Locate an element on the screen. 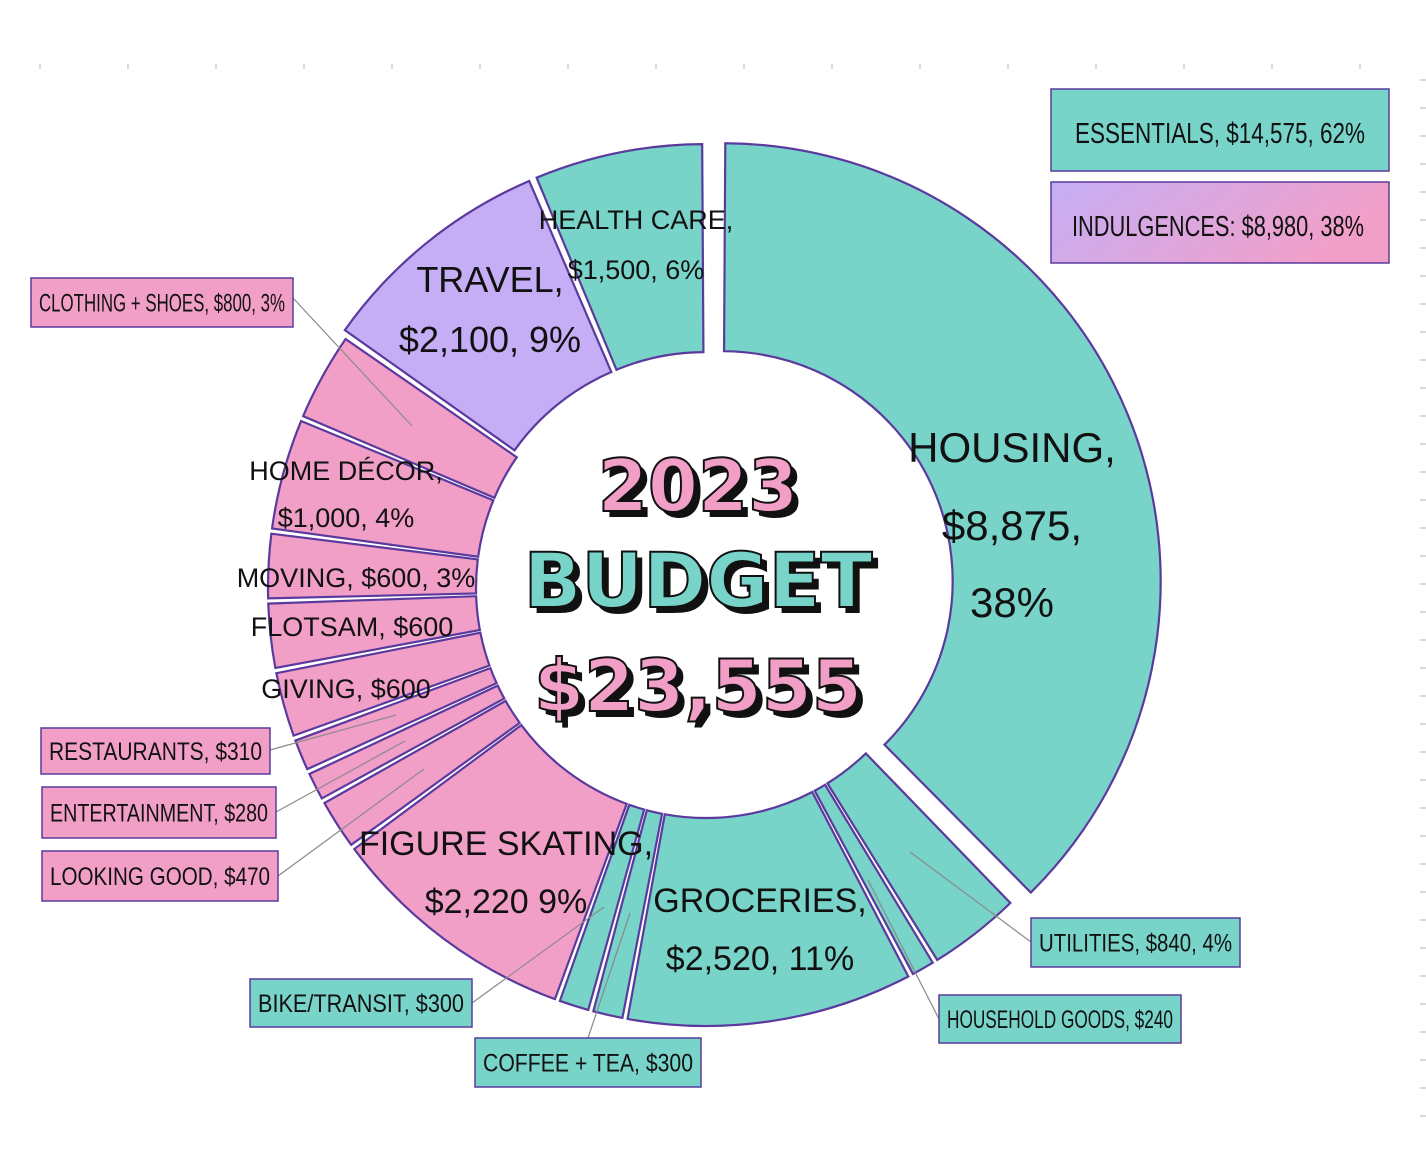 This screenshot has width=1426, height=1152. slice-label-groceries: $2,520, 11% is located at coordinates (760, 959).